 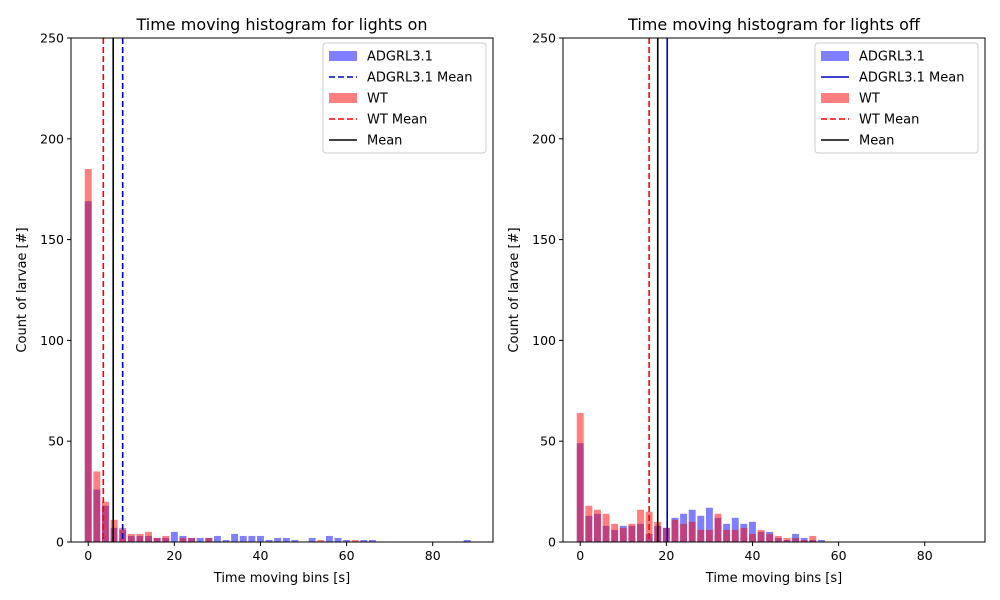 What do you see at coordinates (552, 542) in the screenshot?
I see `lights-off-y-tick-label: 0` at bounding box center [552, 542].